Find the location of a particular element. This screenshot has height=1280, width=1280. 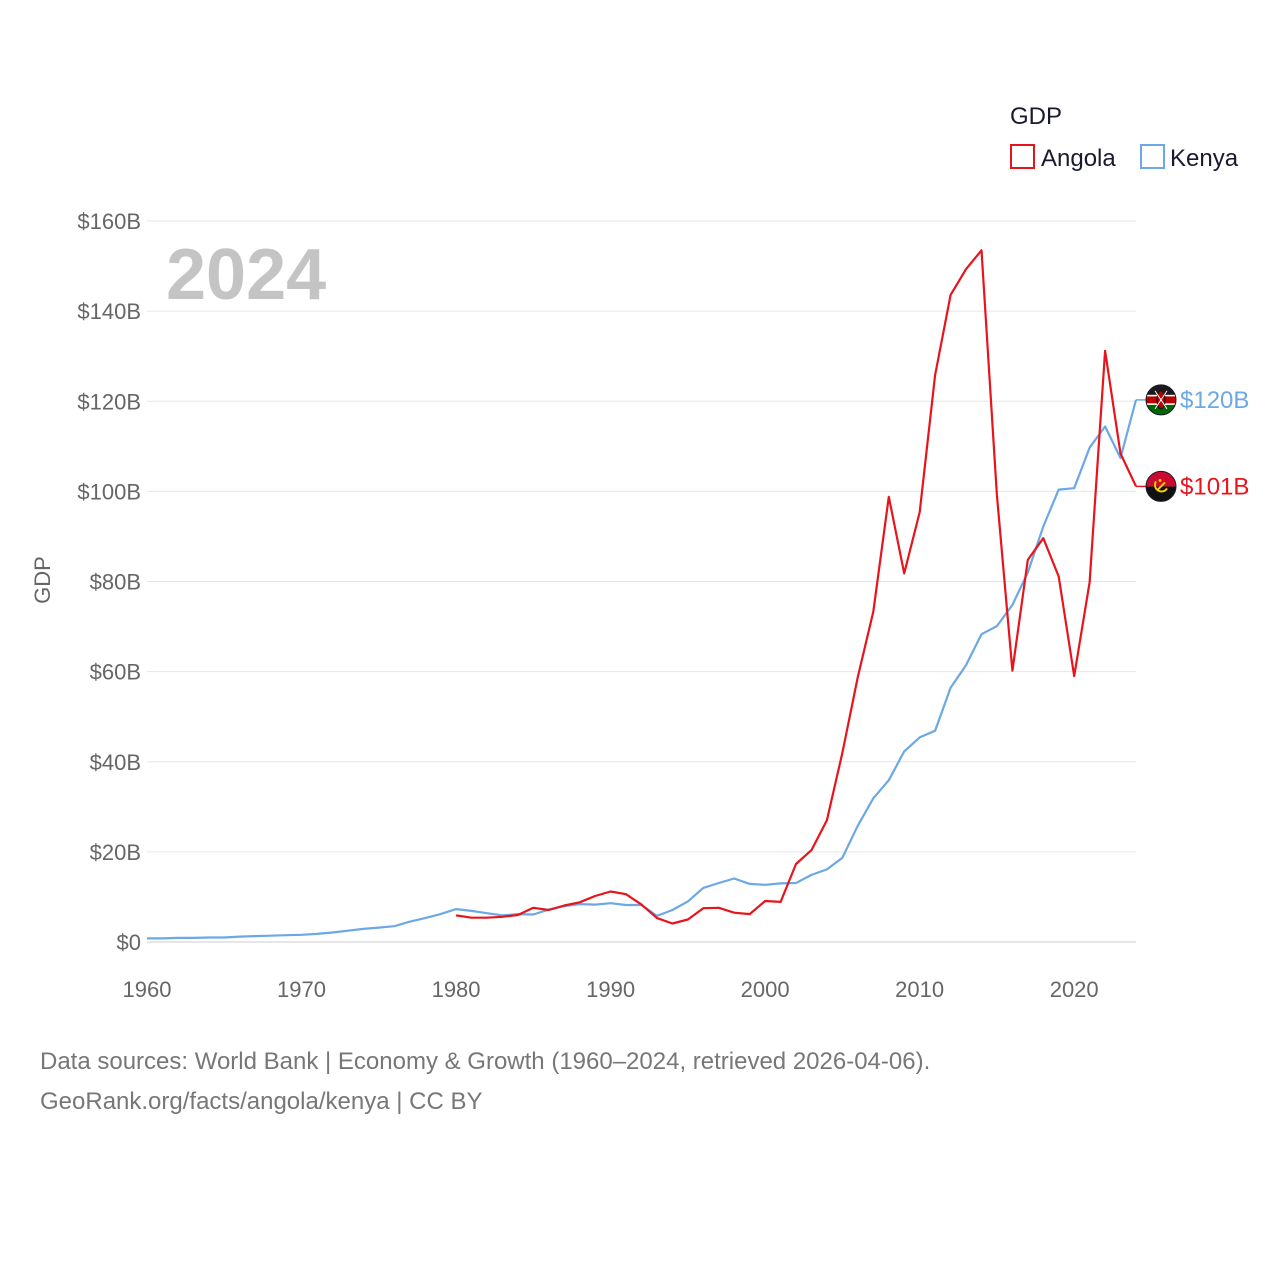

y-axis-title: GDP is located at coordinates (42, 580).